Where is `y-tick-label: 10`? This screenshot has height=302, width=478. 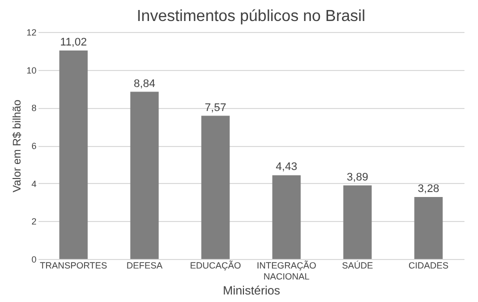 y-tick-label: 10 is located at coordinates (31, 70).